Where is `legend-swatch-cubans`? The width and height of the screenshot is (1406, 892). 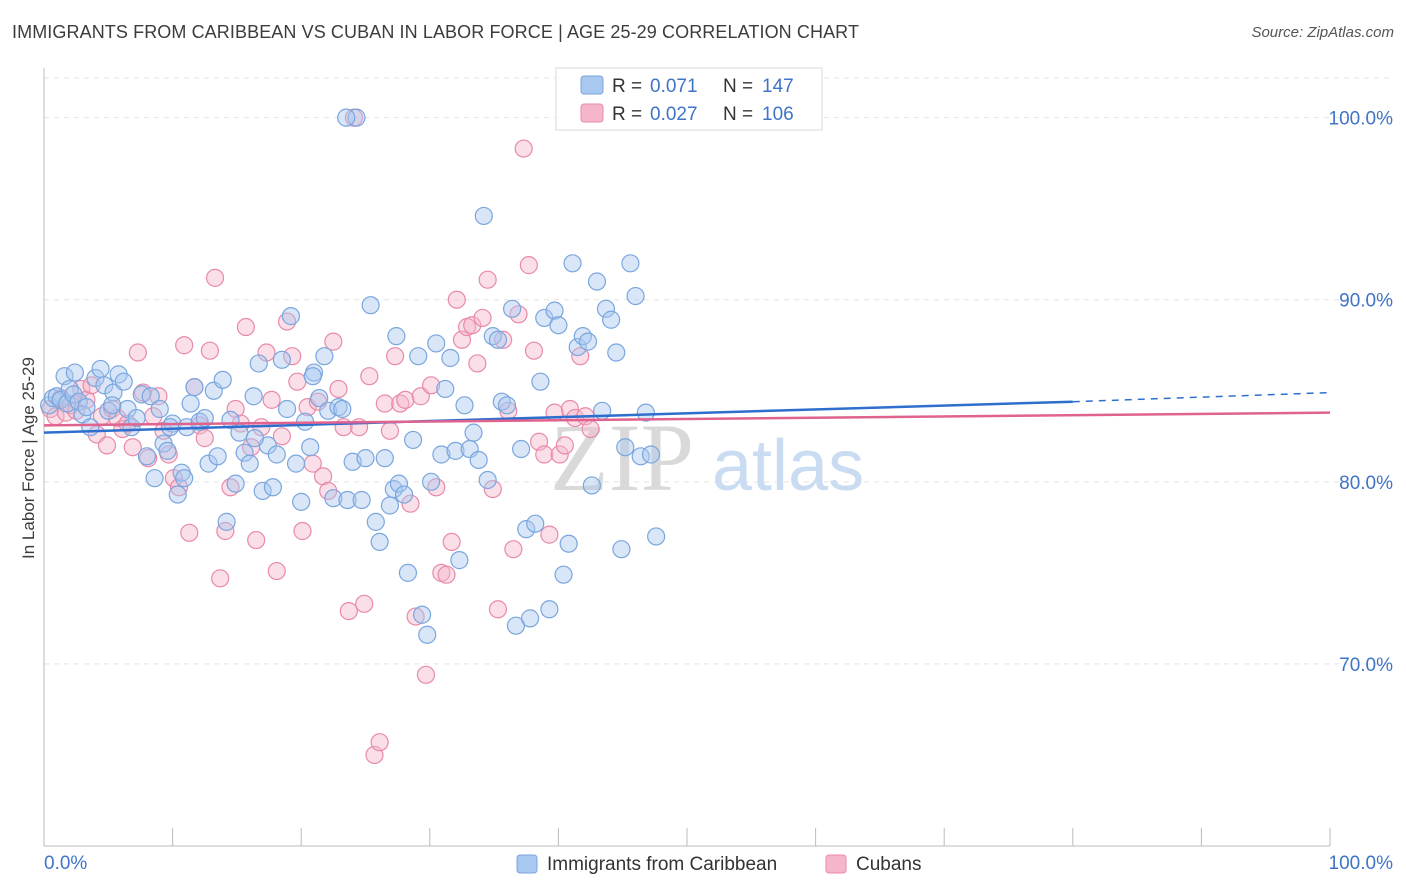 legend-swatch-cubans is located at coordinates (836, 864).